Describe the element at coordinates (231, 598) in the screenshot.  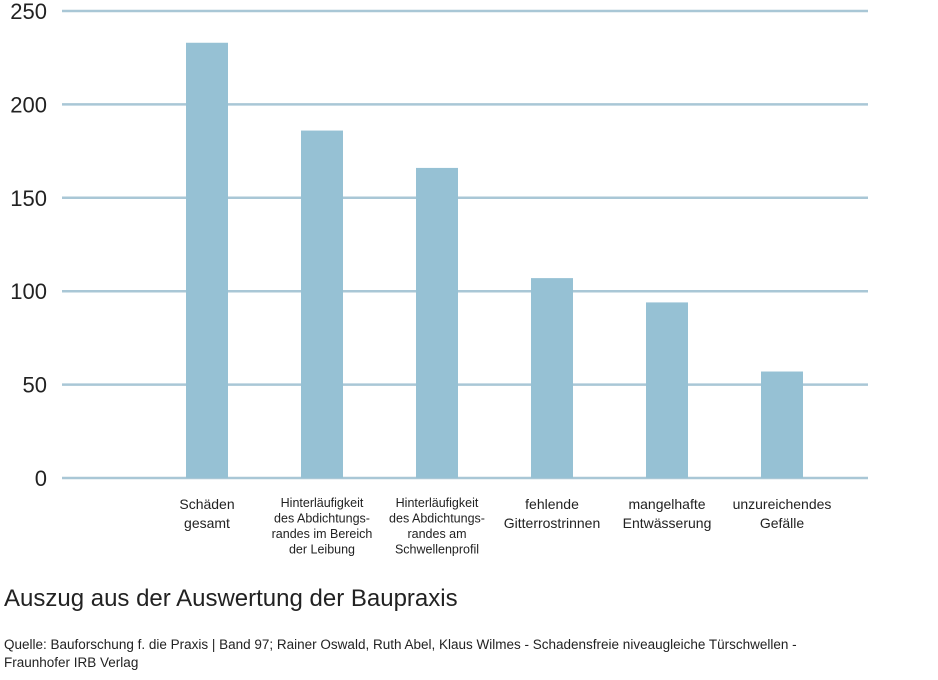
I see `figure-caption: Auszug aus der Auswertung der Baupraxis` at that location.